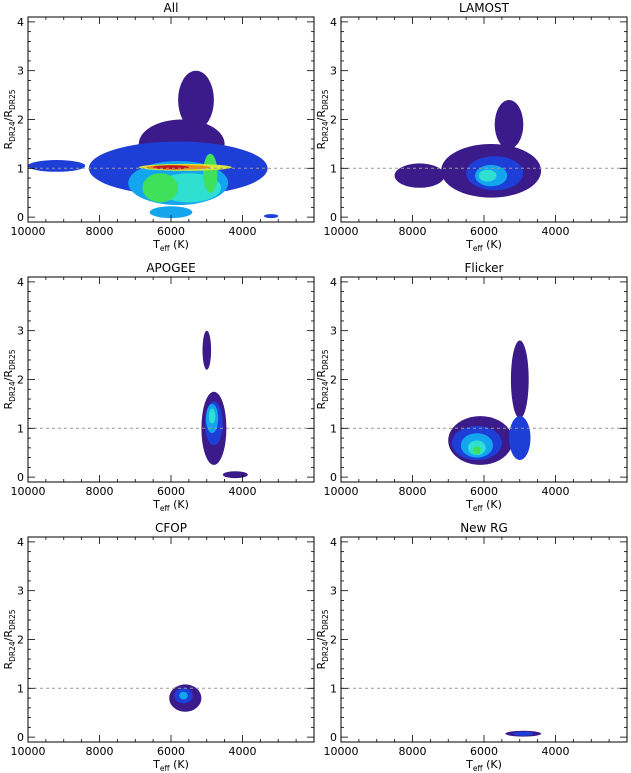  I want to click on panel-title: CFOP, so click(171, 528).